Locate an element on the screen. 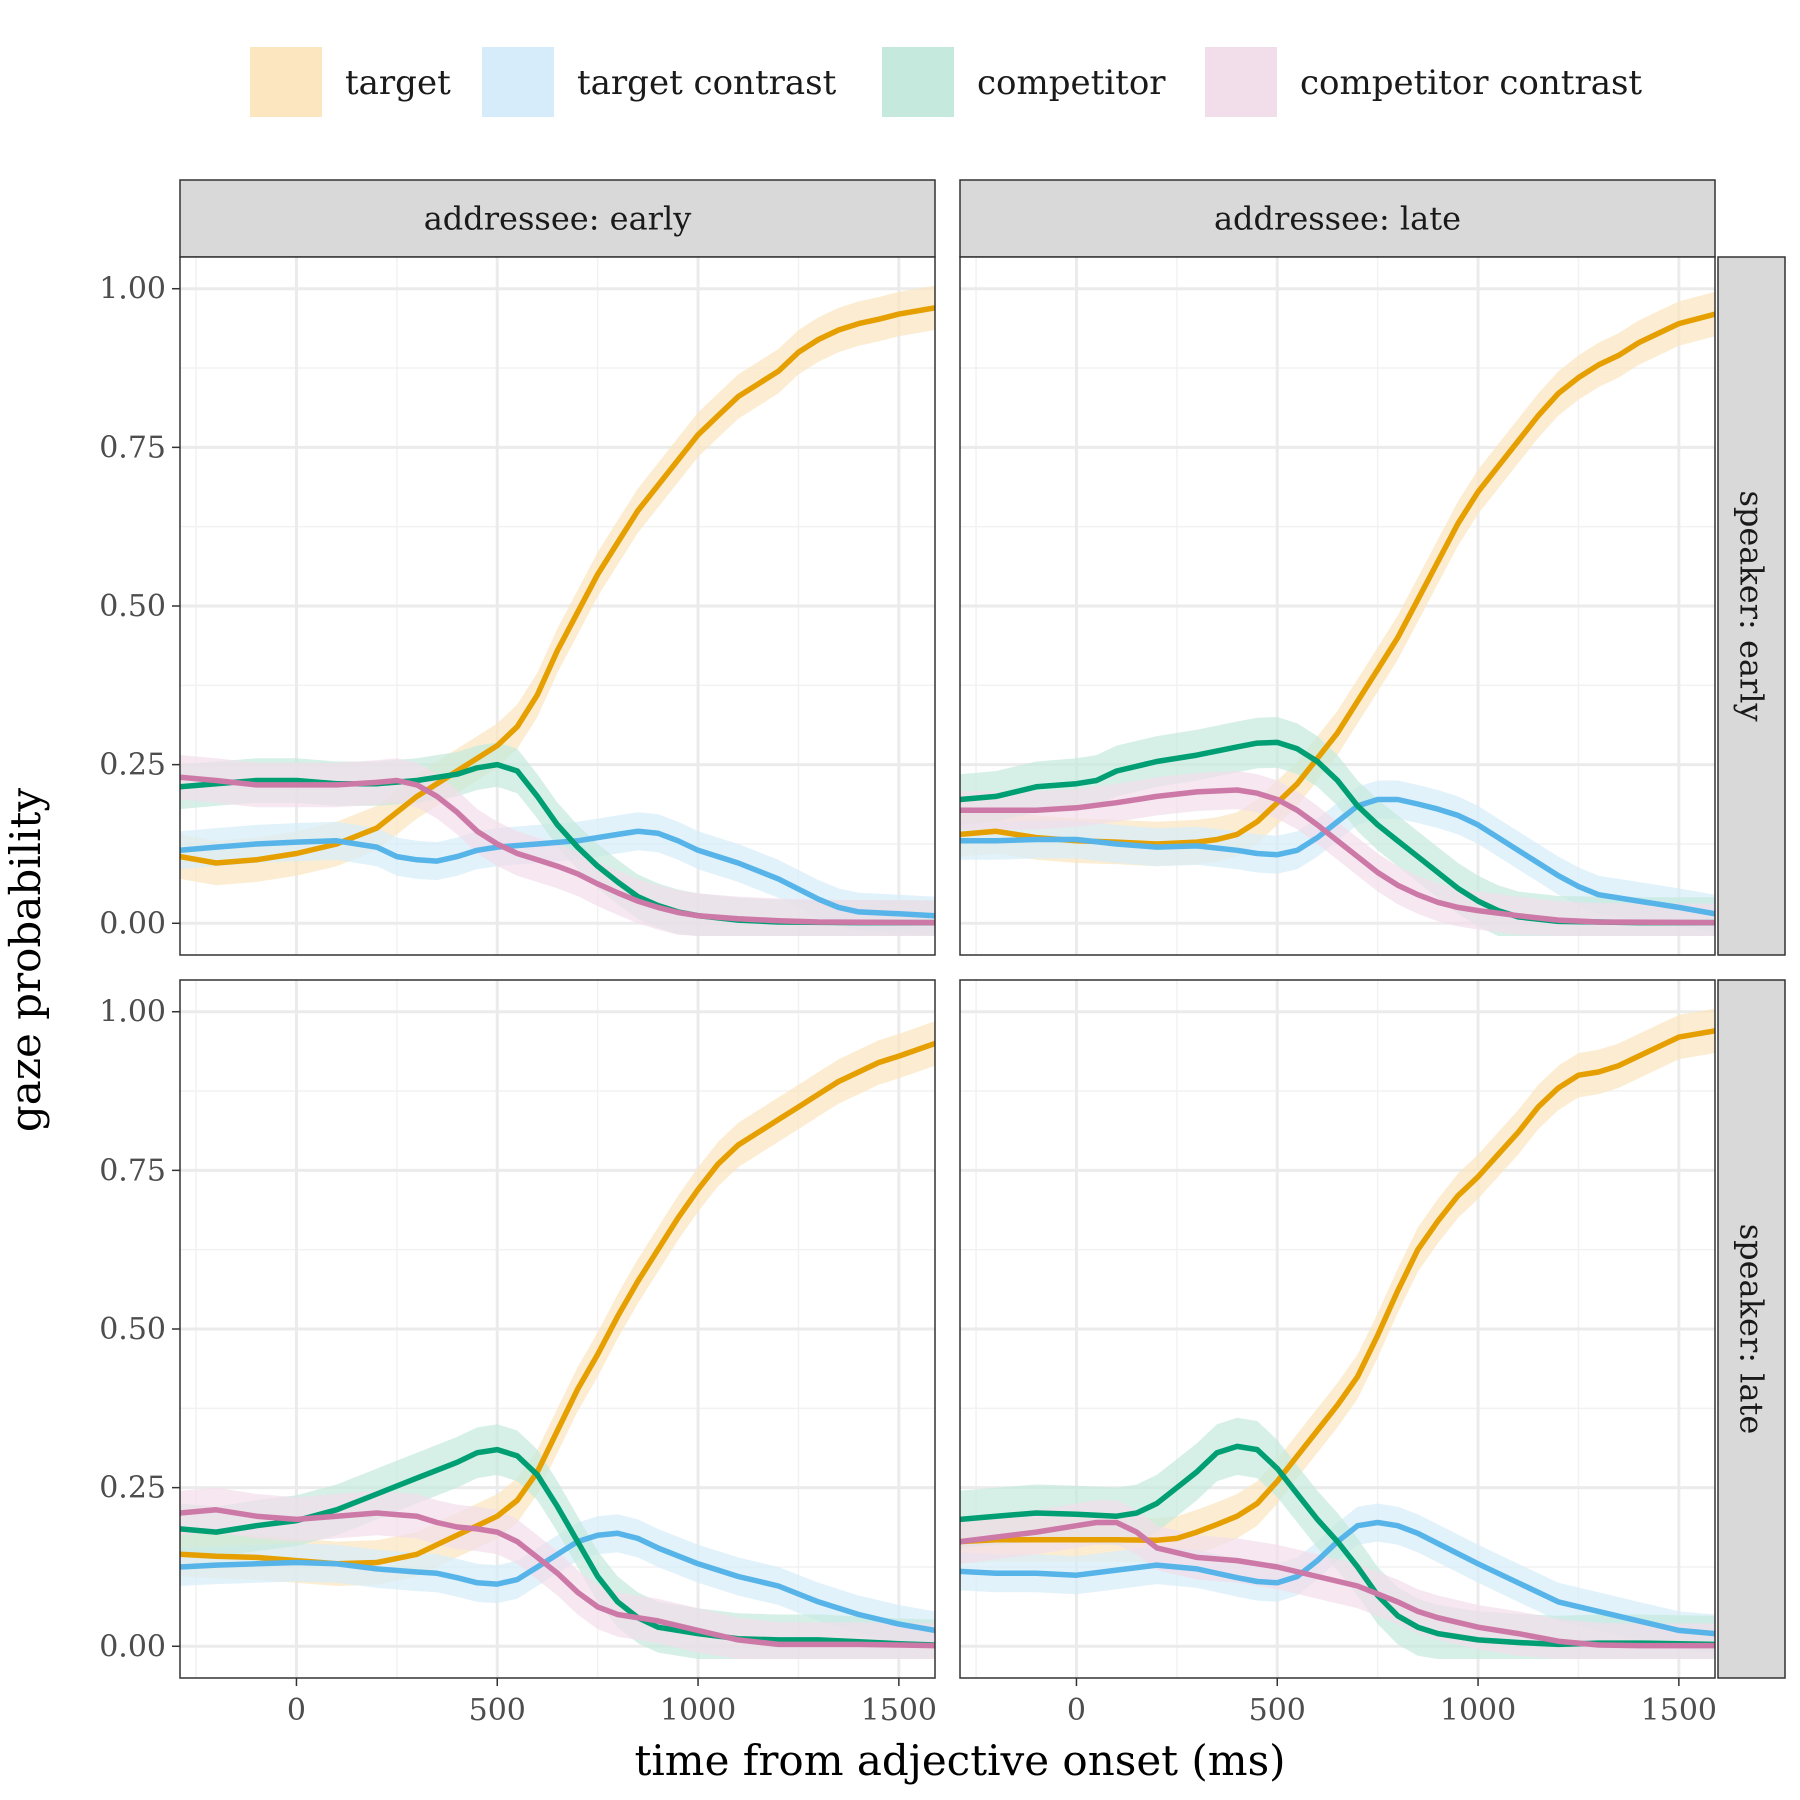  strip-column-1: addressee: early is located at coordinates (557, 218).